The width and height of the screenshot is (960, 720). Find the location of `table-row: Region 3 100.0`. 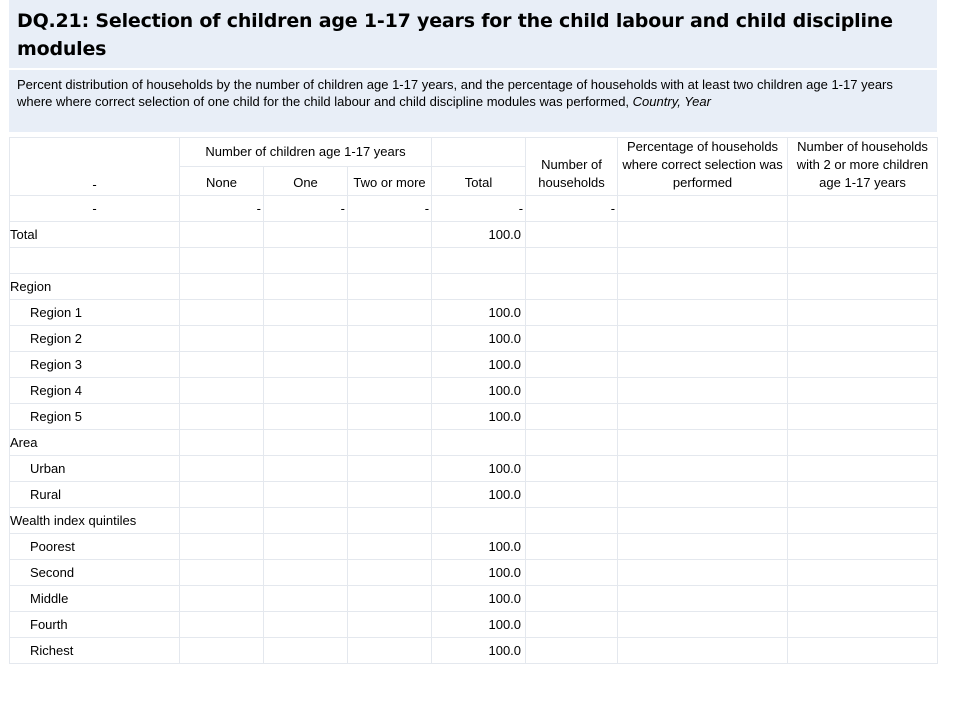

table-row: Region 3 100.0 is located at coordinates (474, 364).